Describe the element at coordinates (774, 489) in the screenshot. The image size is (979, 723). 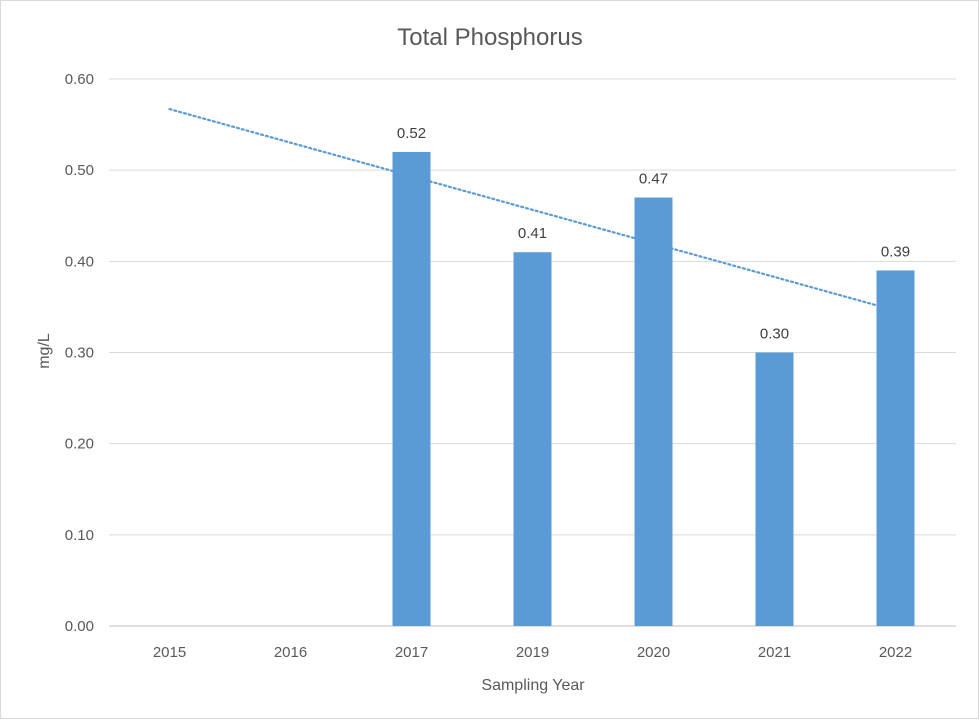
I see `bar-2021` at that location.